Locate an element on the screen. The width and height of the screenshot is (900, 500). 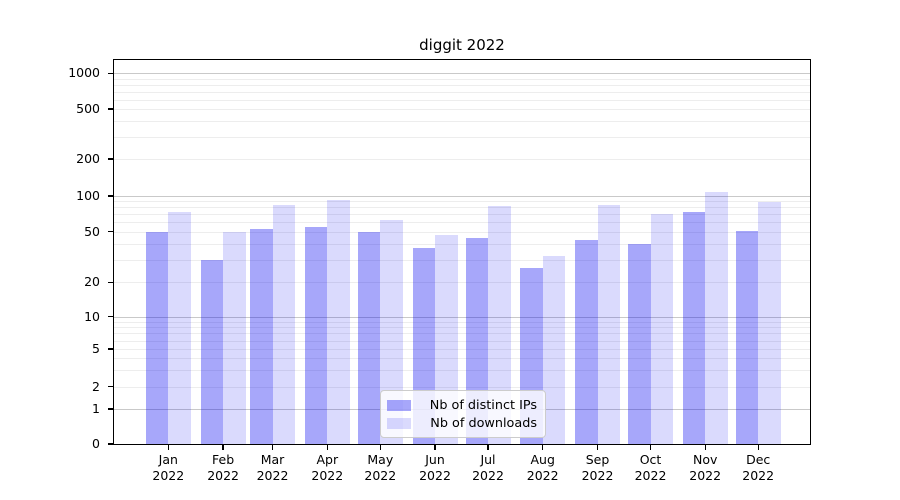
x-axis-tick-label: Jun 2022 is located at coordinates (435, 467).